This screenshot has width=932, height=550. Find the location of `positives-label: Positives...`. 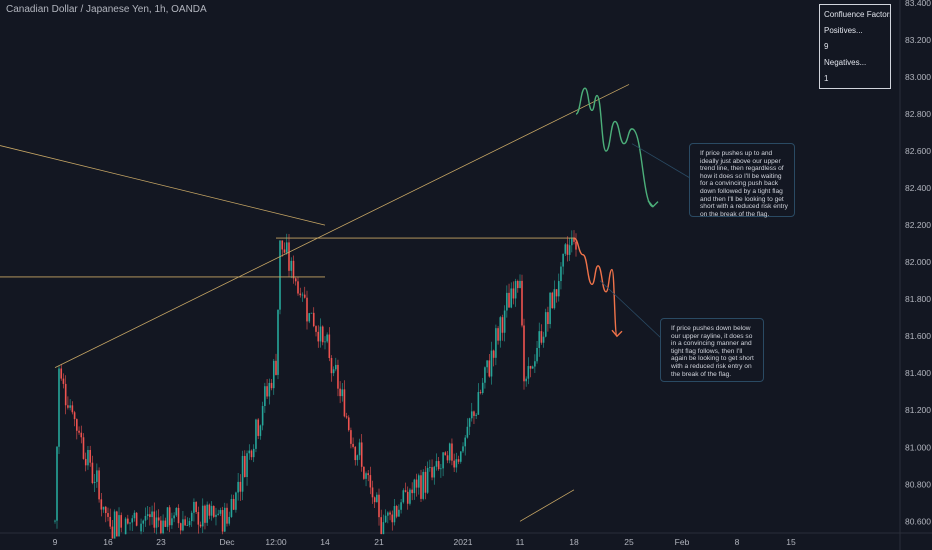

positives-label: Positives... is located at coordinates (843, 30).